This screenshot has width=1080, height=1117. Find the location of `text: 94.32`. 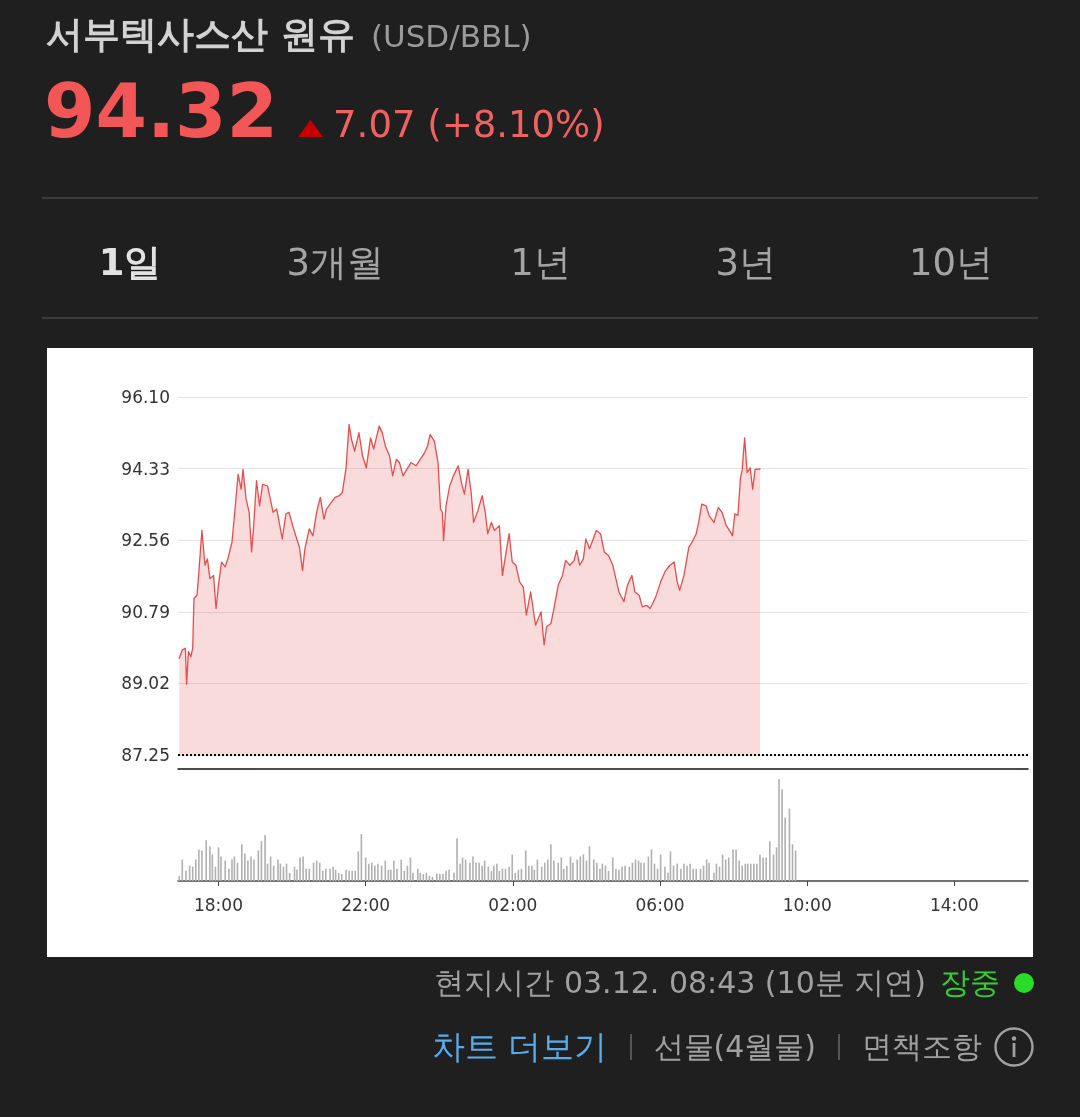

text: 94.32 is located at coordinates (161, 111).